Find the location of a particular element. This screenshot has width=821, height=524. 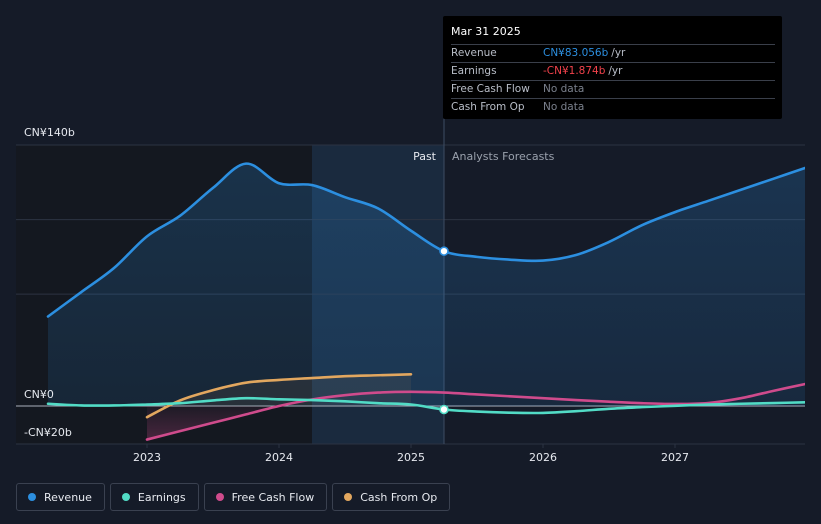

cfo-line is located at coordinates (279, 396).